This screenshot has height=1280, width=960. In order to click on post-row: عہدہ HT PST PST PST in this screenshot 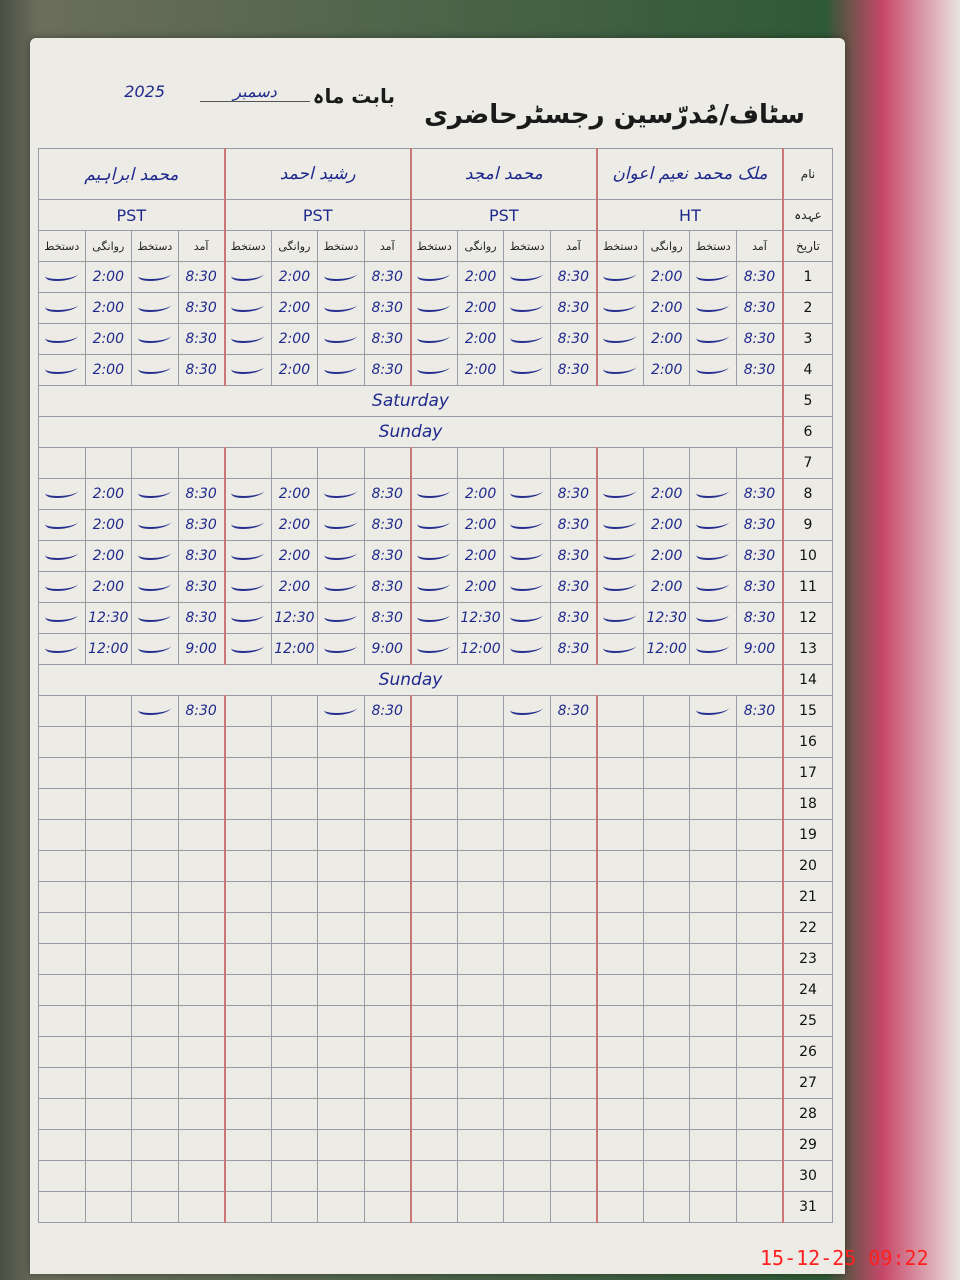, I will do `click(435, 215)`.